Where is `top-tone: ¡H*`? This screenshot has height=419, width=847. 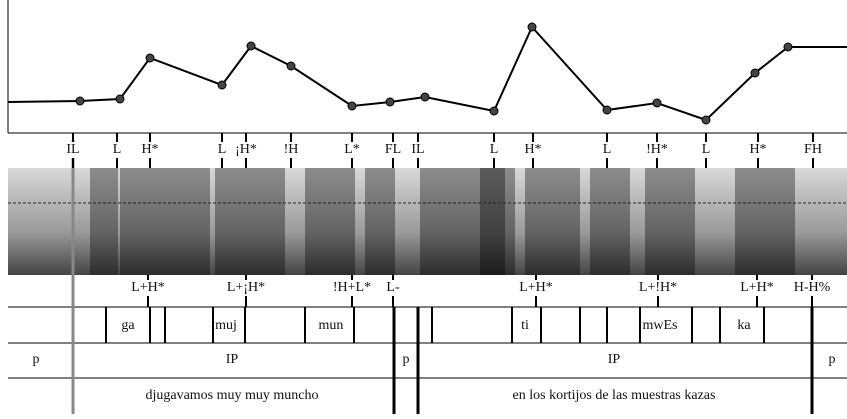
top-tone: ¡H* is located at coordinates (246, 149).